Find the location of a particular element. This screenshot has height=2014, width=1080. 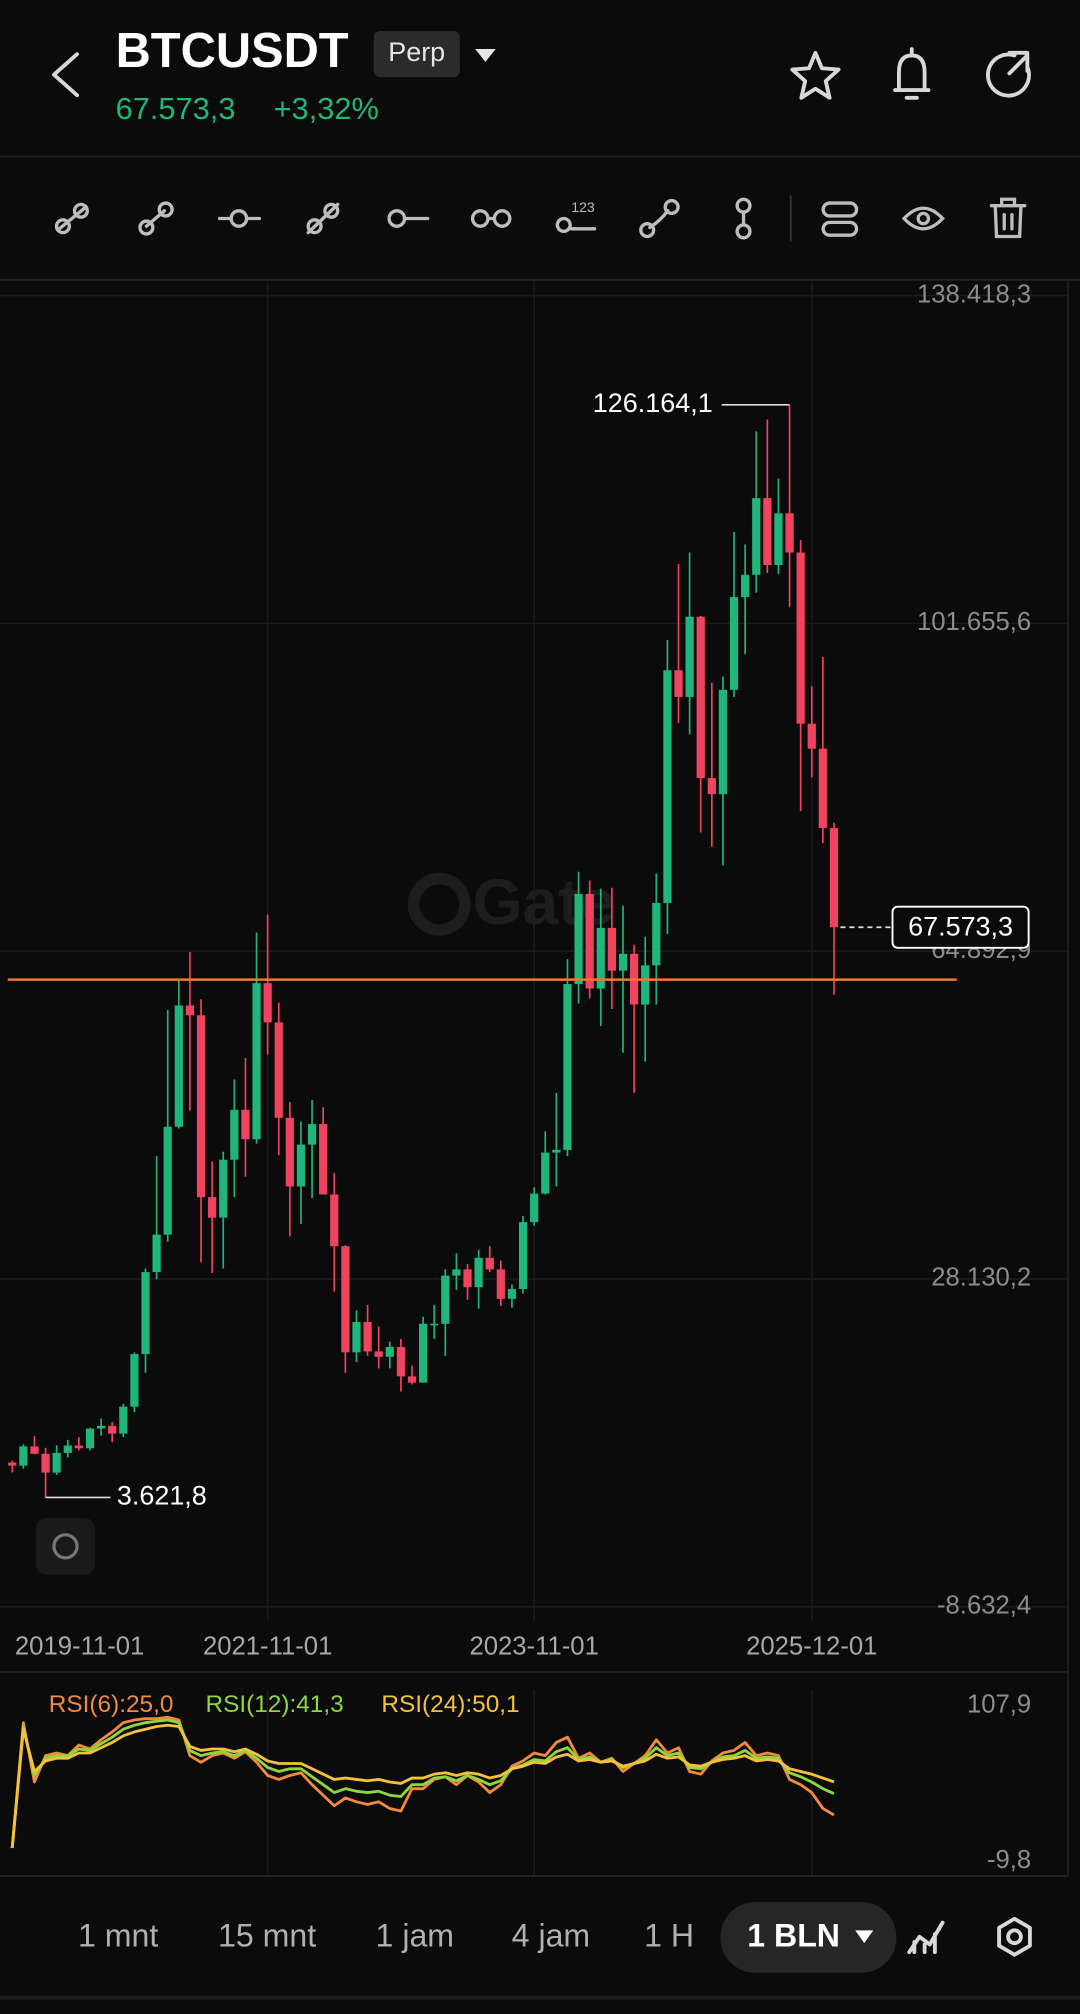

settings-dot is located at coordinates (1014, 1937).